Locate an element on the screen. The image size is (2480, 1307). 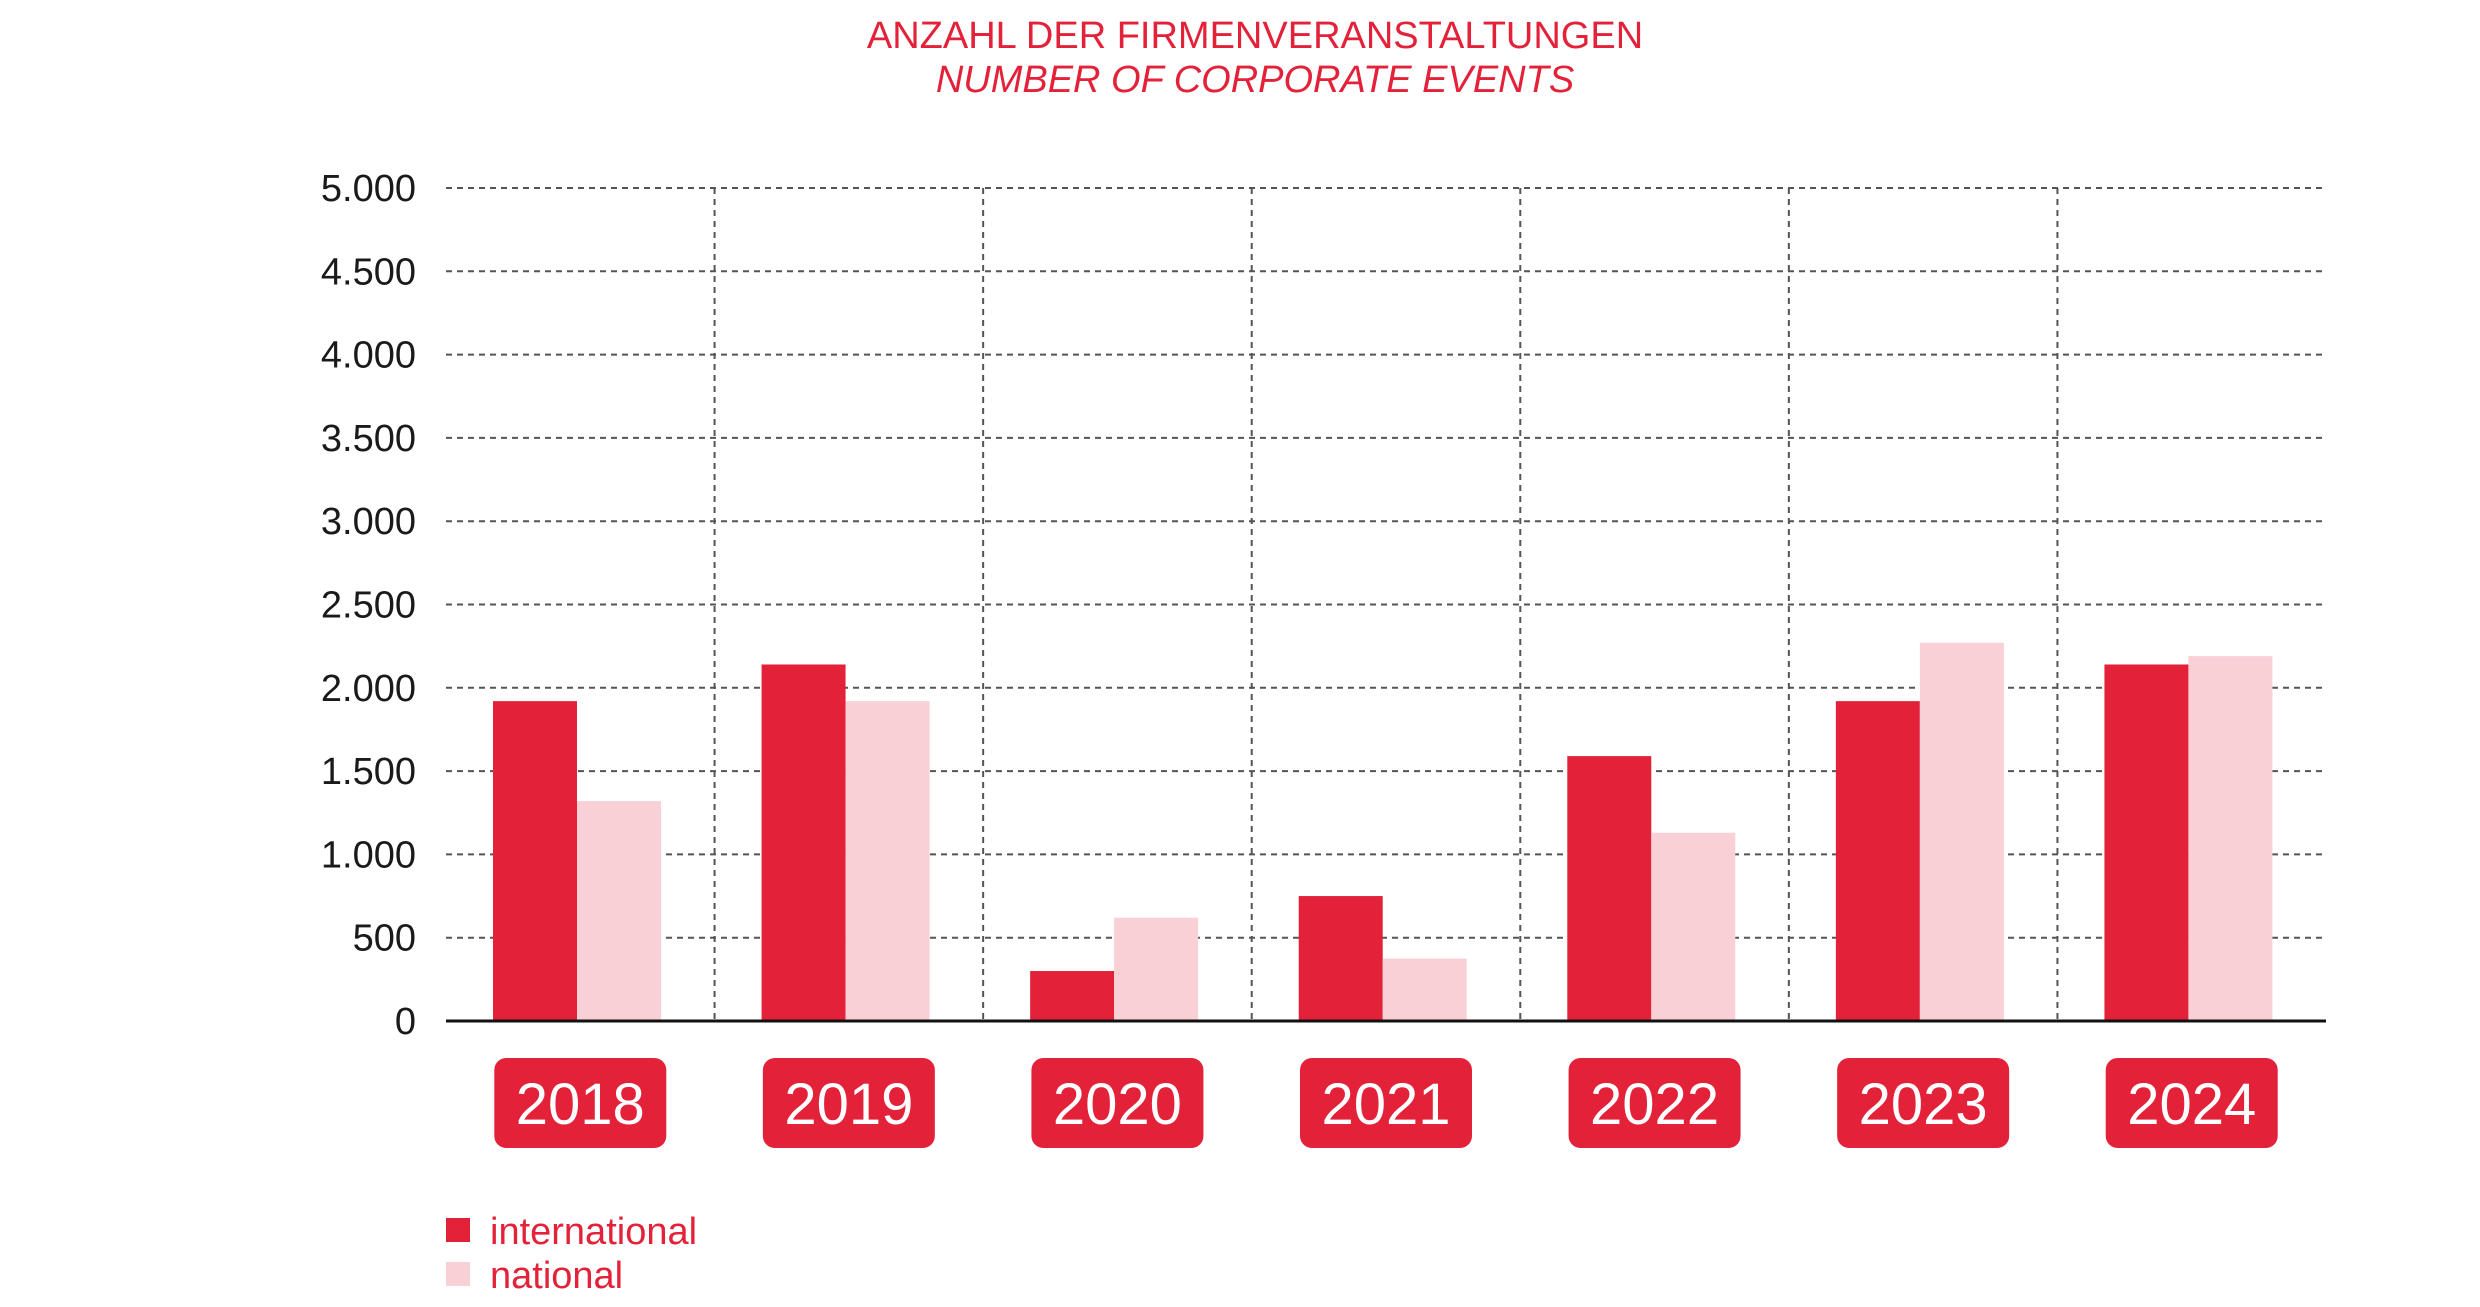
y-tick-label: 2.500 is located at coordinates (368, 606).